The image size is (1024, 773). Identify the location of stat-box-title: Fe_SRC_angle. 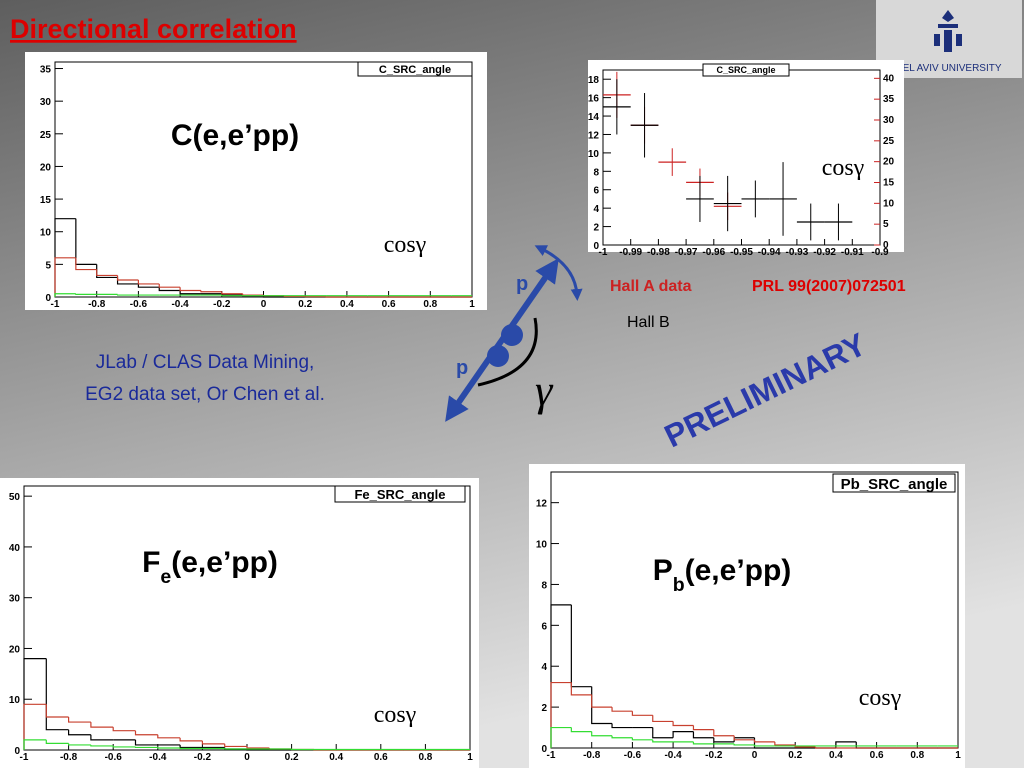
(399, 494).